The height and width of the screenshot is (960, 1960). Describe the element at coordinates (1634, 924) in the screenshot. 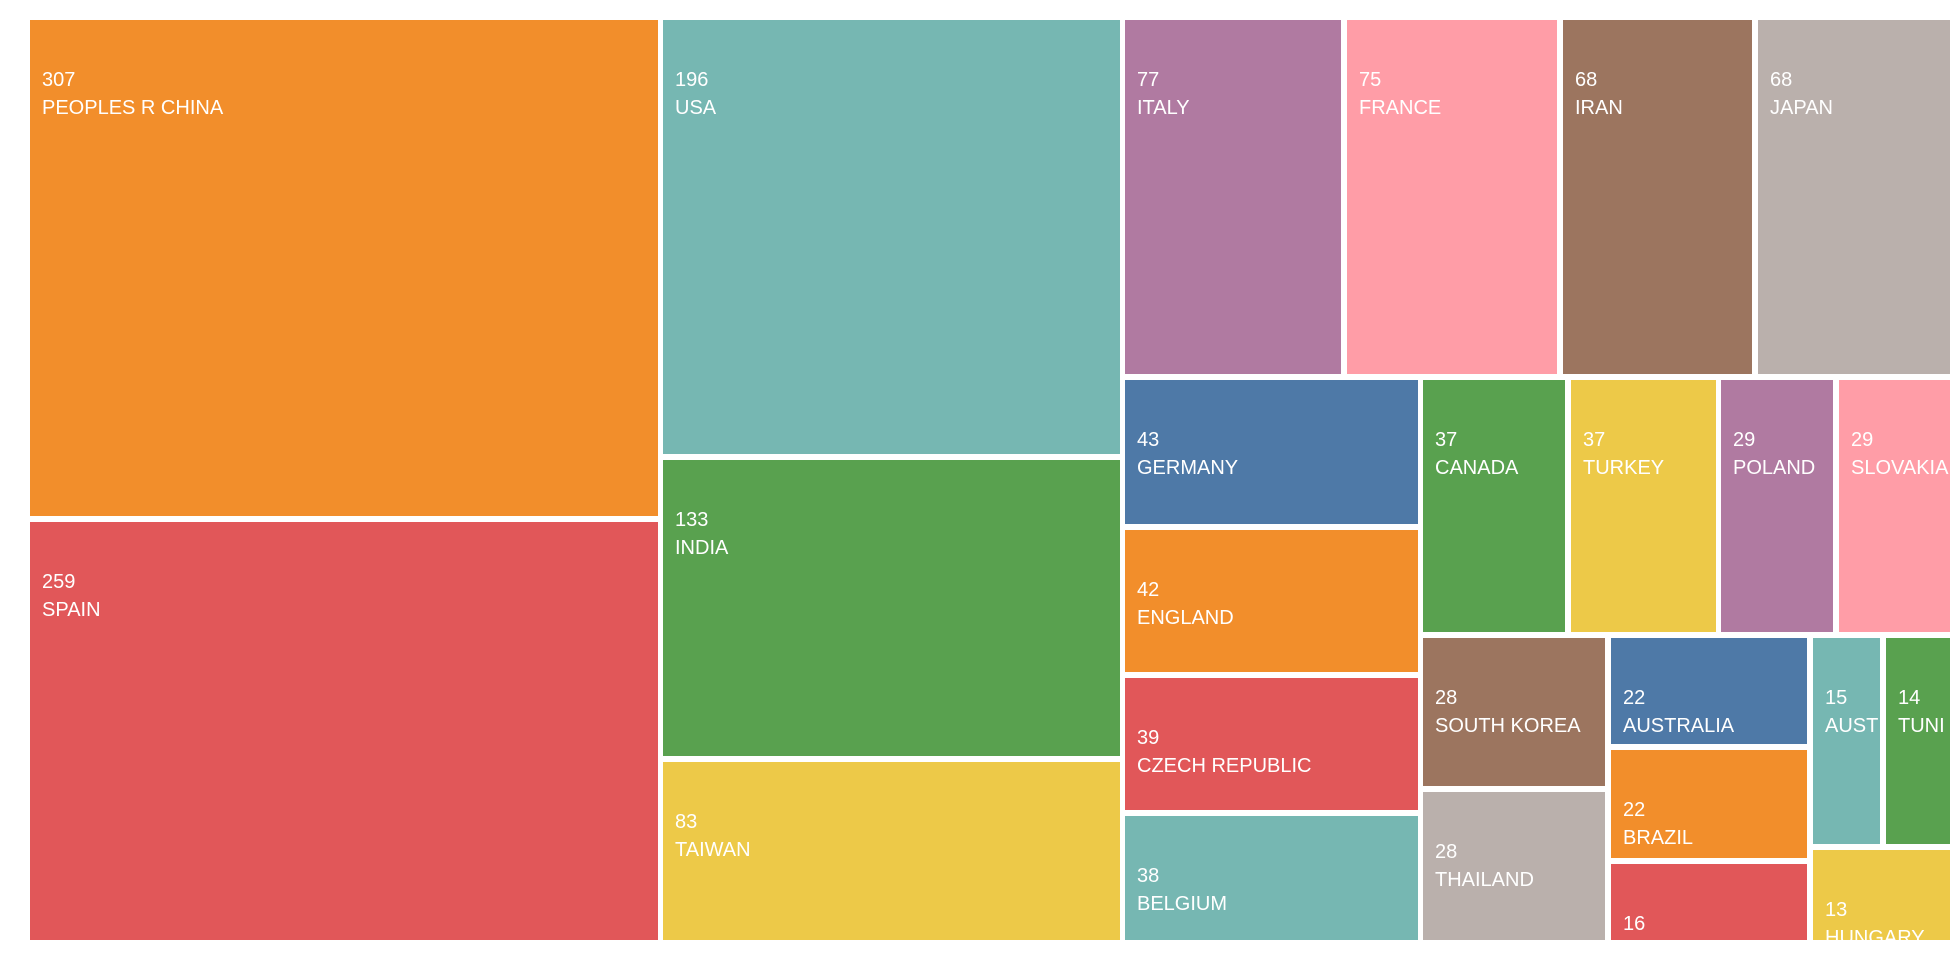

I see `tile-value: 16` at that location.